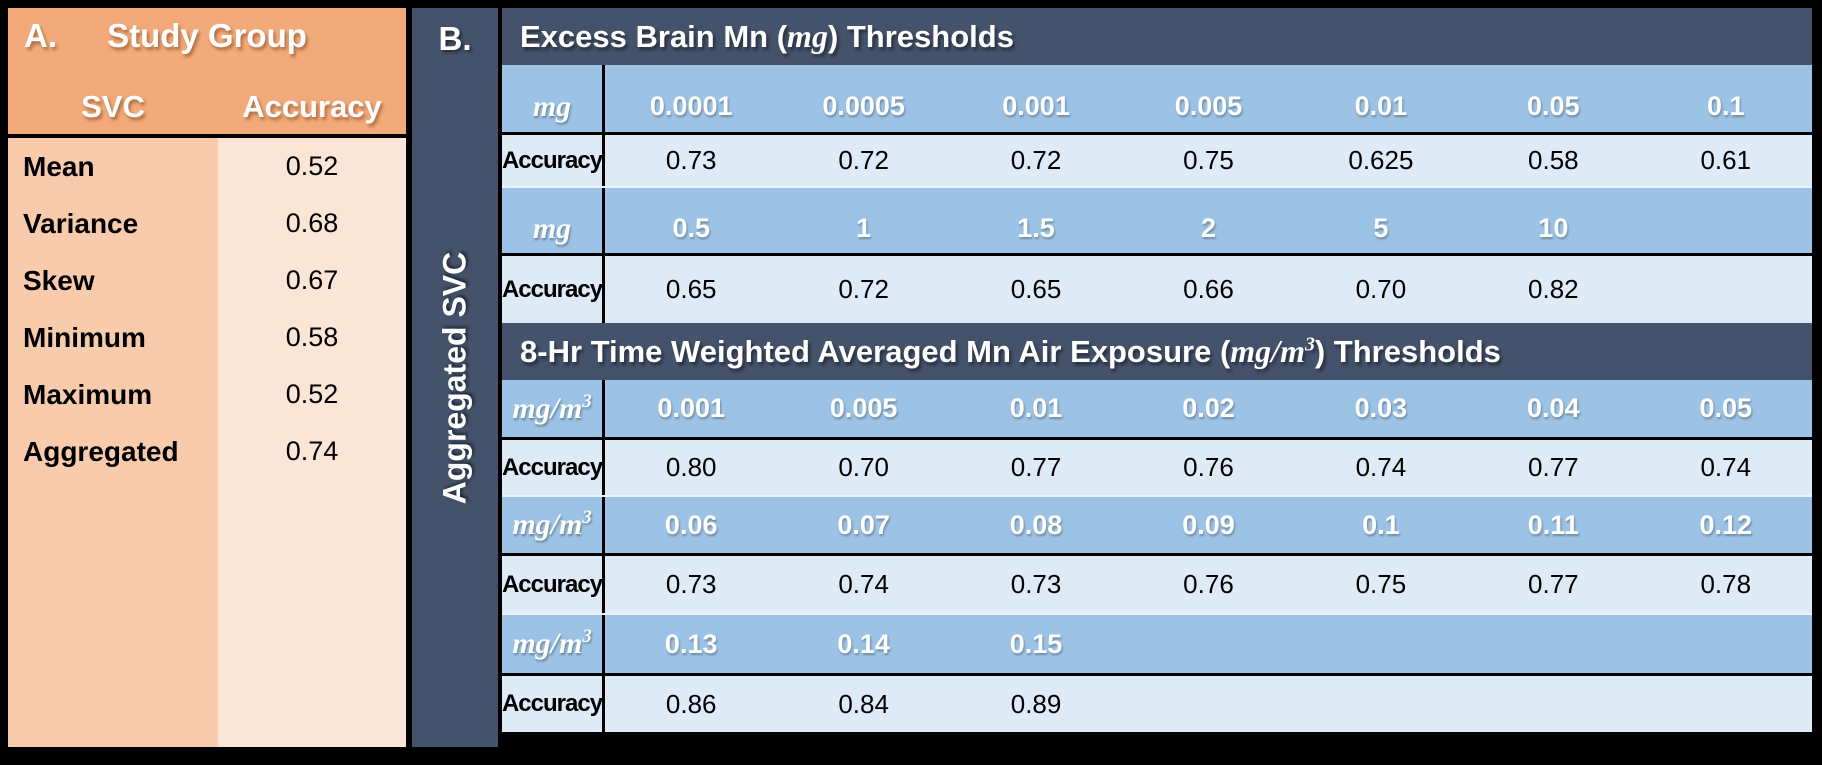  Describe the element at coordinates (691, 703) in the screenshot. I see `accuracy-value: 0.86` at that location.